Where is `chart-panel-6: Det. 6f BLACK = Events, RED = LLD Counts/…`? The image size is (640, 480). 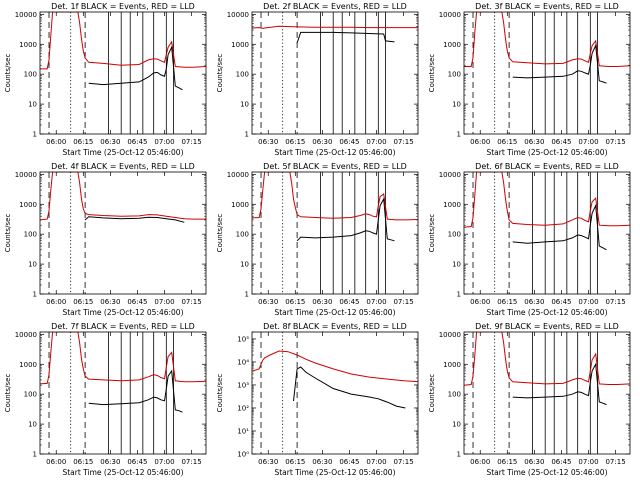
chart-panel-6: Det. 6f BLACK = Events, RED = LLD Counts/… is located at coordinates (529, 239).